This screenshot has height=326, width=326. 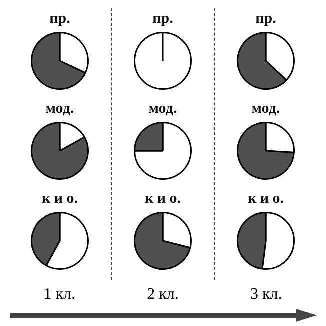 What do you see at coordinates (163, 295) in the screenshot?
I see `text: 2 кл.` at bounding box center [163, 295].